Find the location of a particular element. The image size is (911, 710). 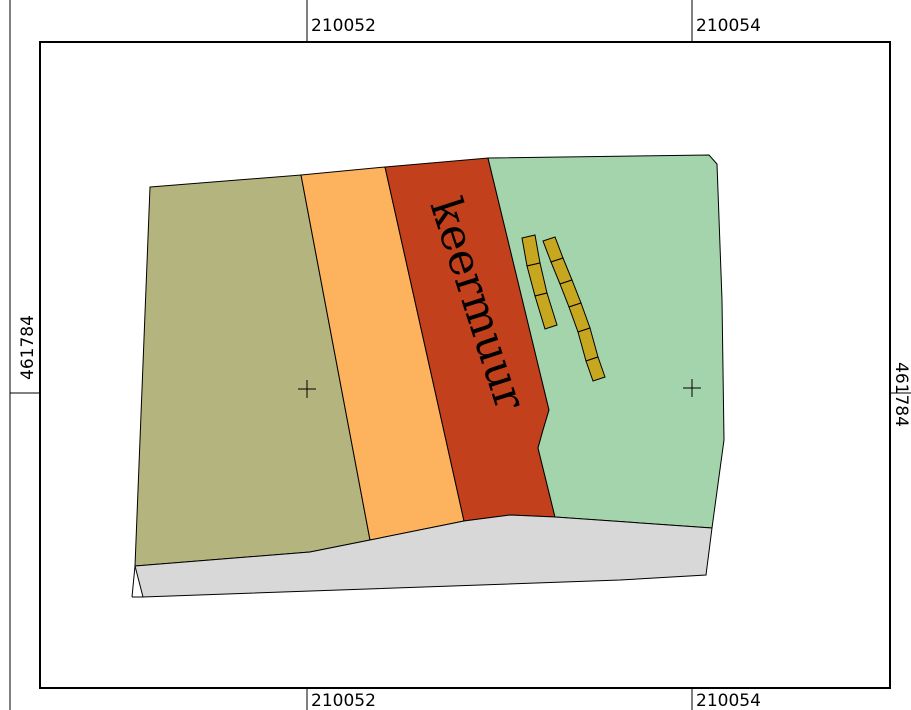

coord-y-left: 461784 is located at coordinates (28, 347).